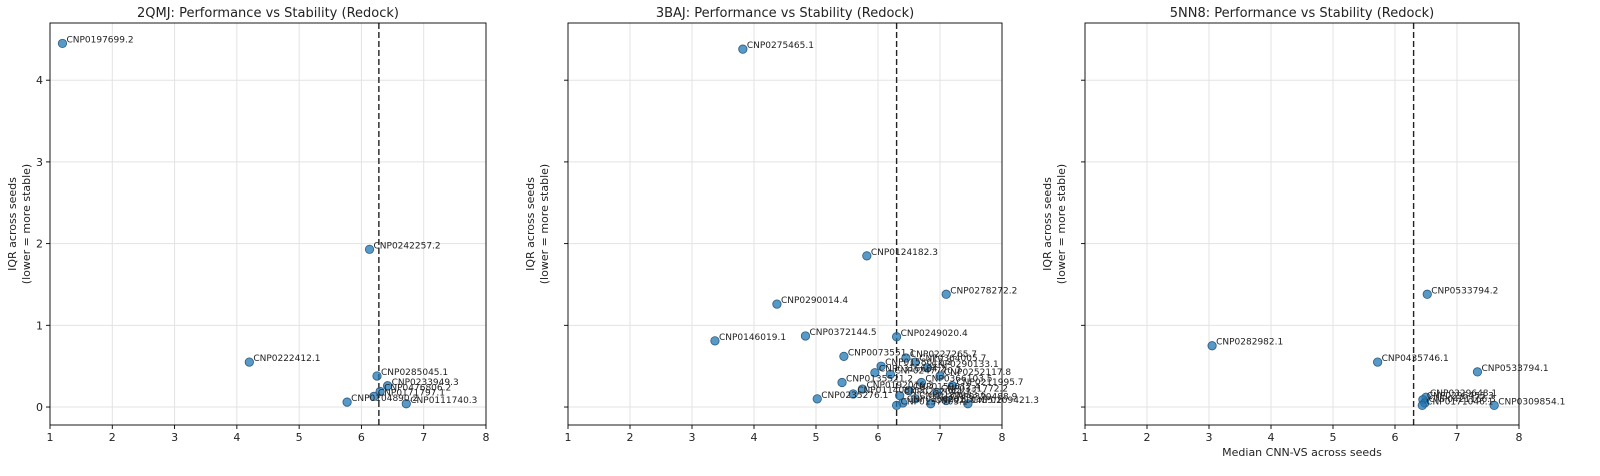 The height and width of the screenshot is (476, 1600). What do you see at coordinates (965, 365) in the screenshot?
I see `point-label: CNP0290133.1` at bounding box center [965, 365].